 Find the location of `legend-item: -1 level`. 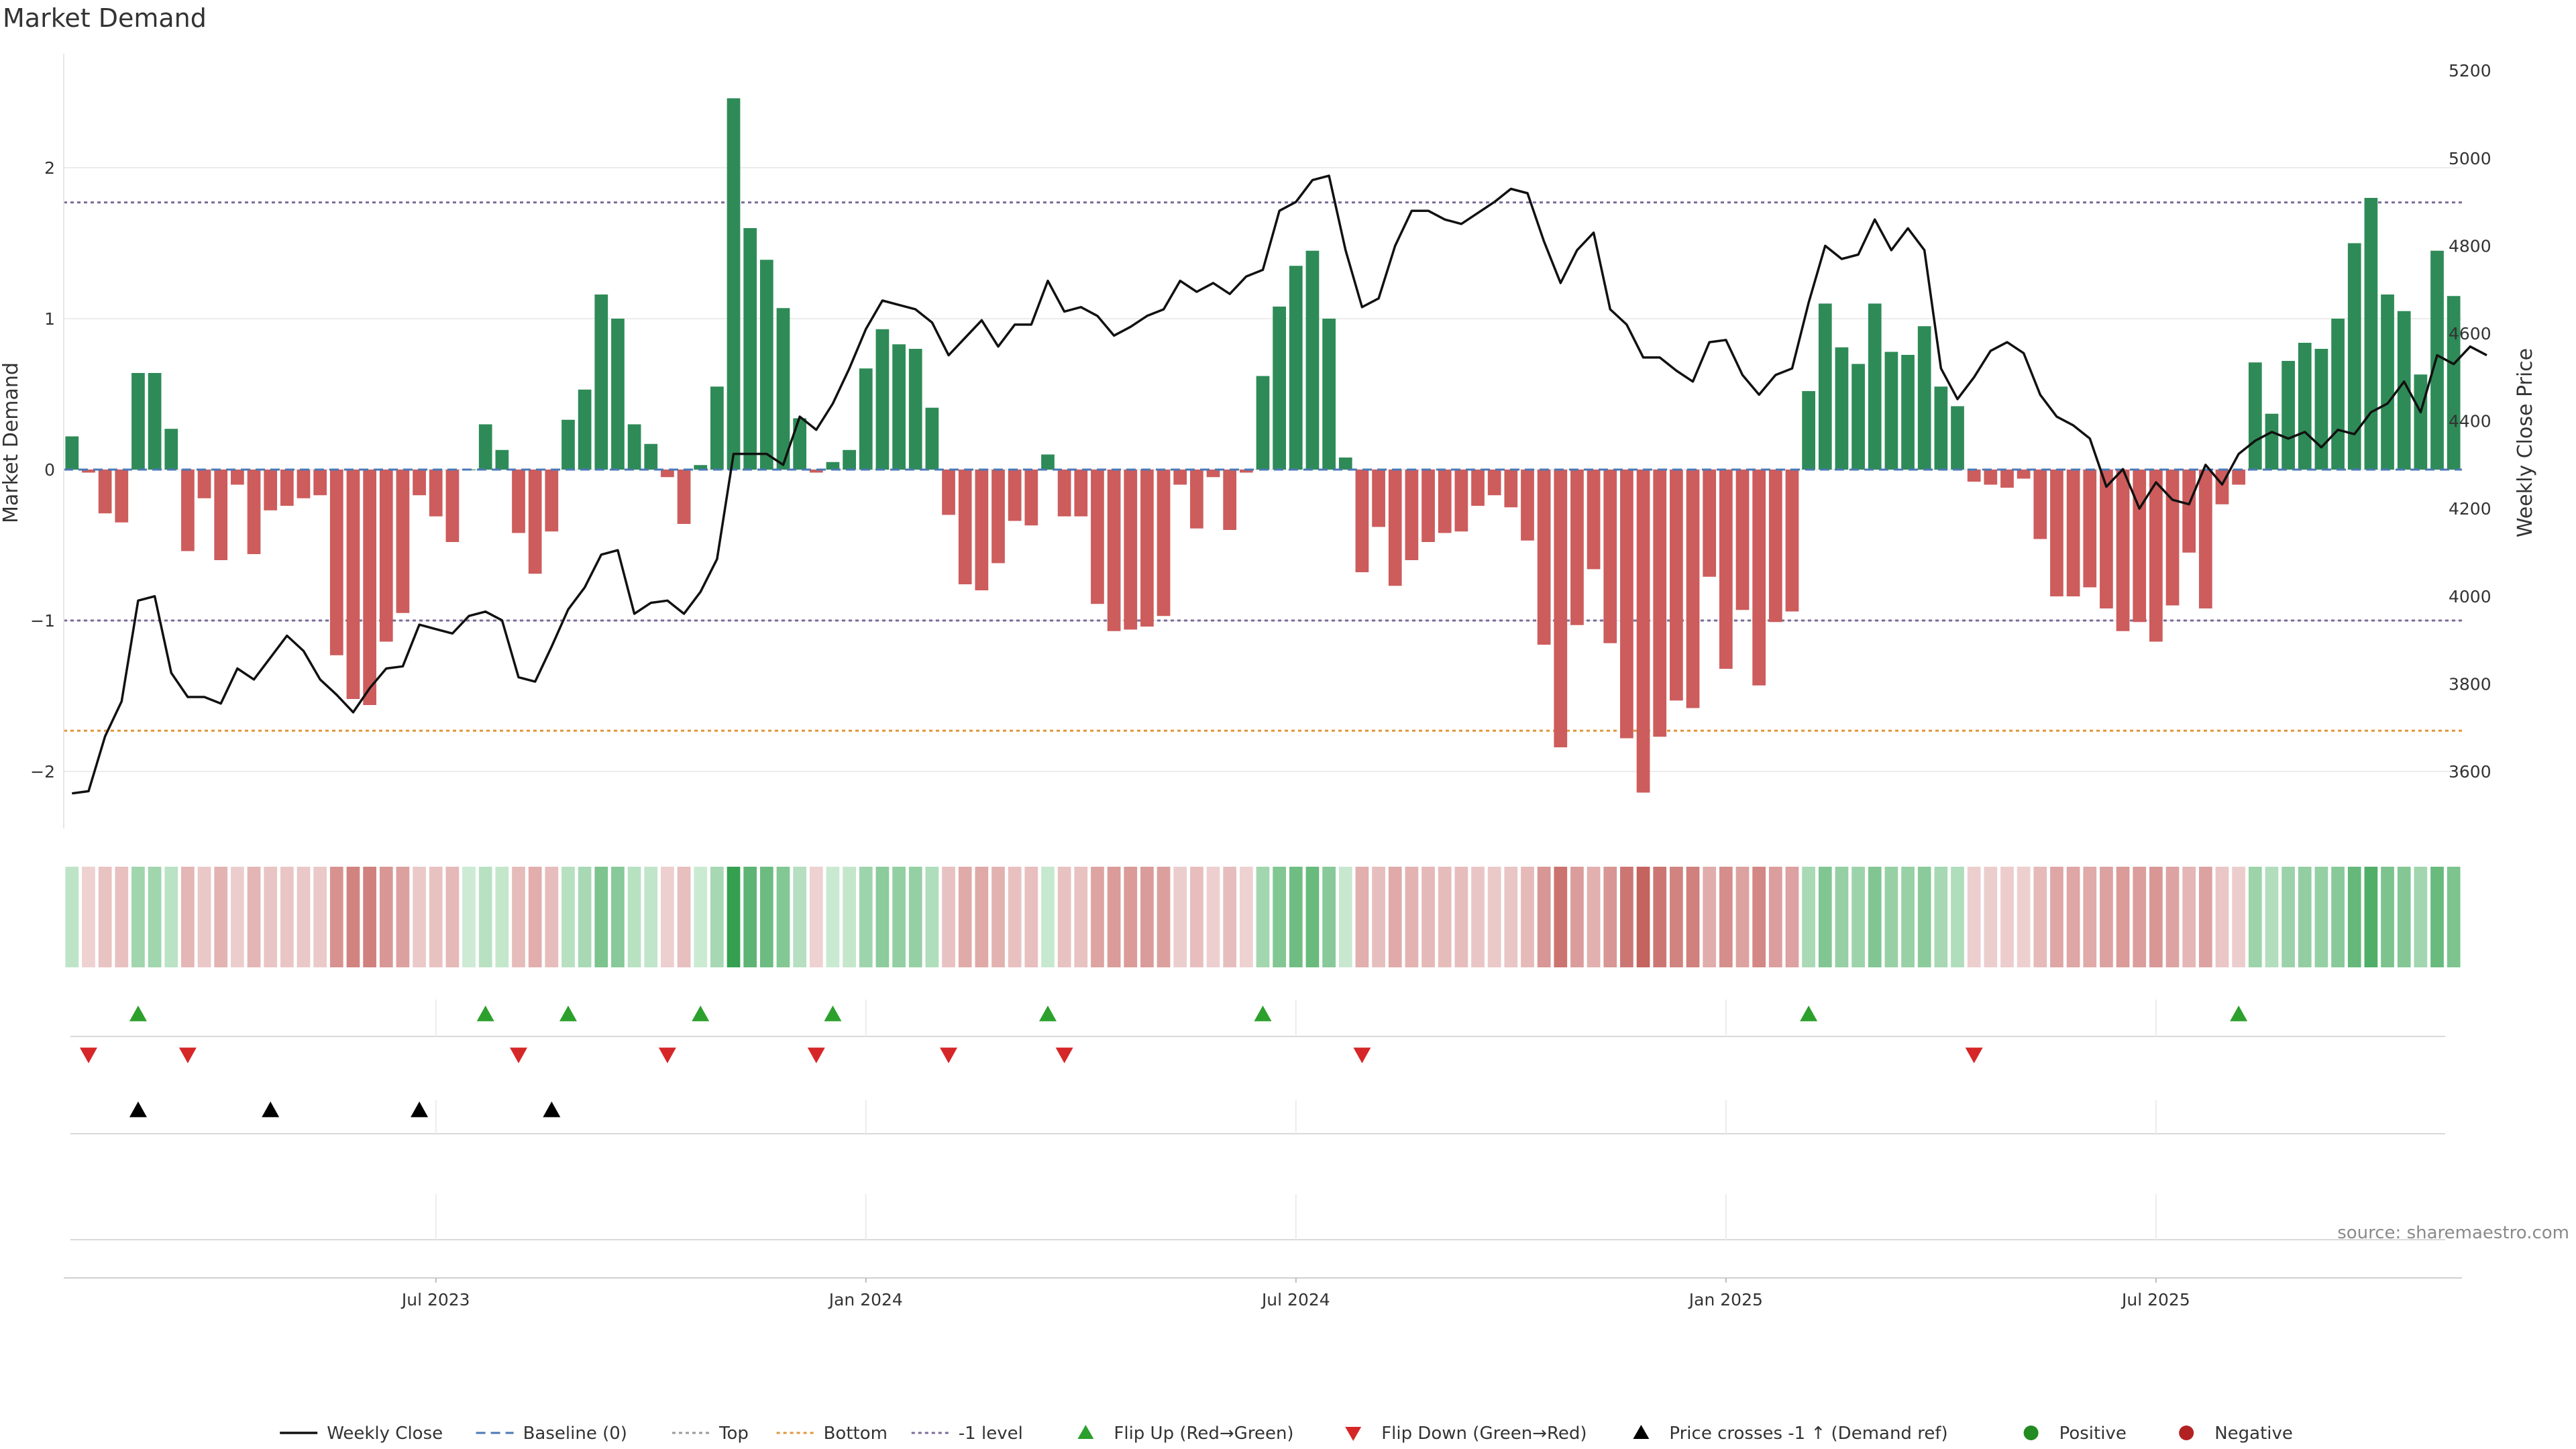

legend-item: -1 level is located at coordinates (967, 1434).